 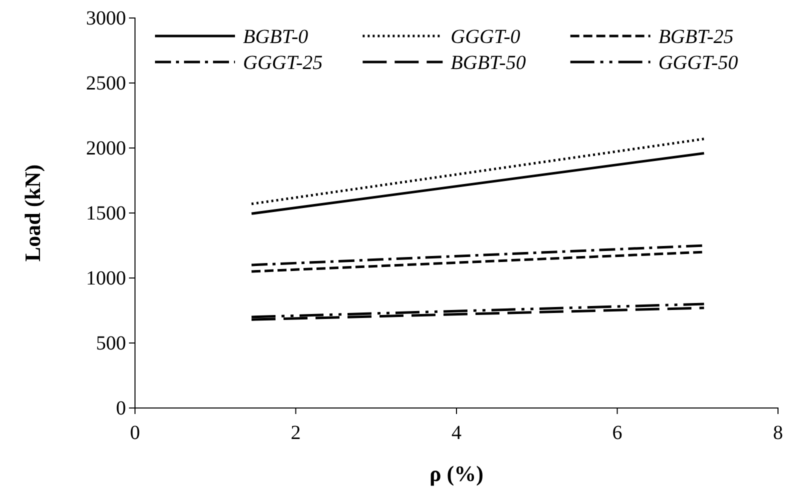 I want to click on y-tick-label: 1500, so click(x=106, y=213).